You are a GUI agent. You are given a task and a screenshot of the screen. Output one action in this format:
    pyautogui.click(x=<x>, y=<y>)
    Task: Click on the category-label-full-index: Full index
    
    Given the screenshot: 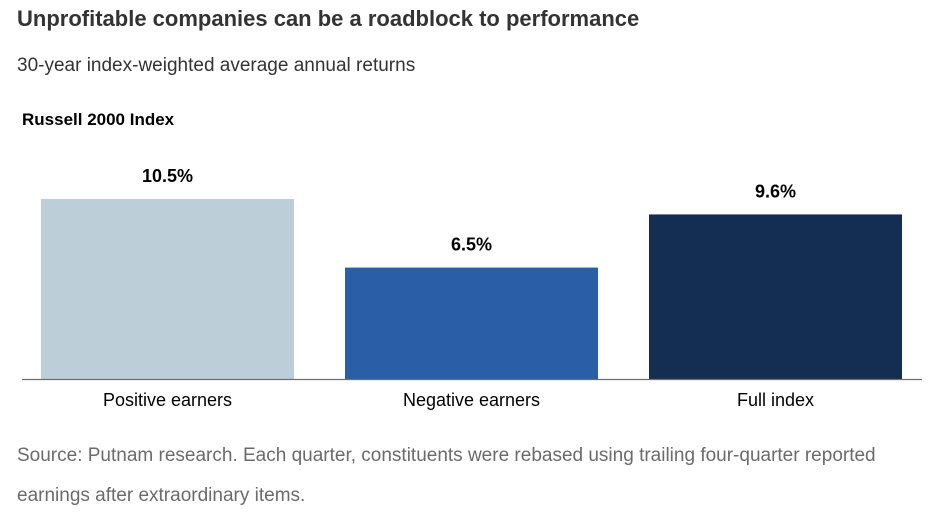 What is the action you would take?
    pyautogui.click(x=775, y=400)
    